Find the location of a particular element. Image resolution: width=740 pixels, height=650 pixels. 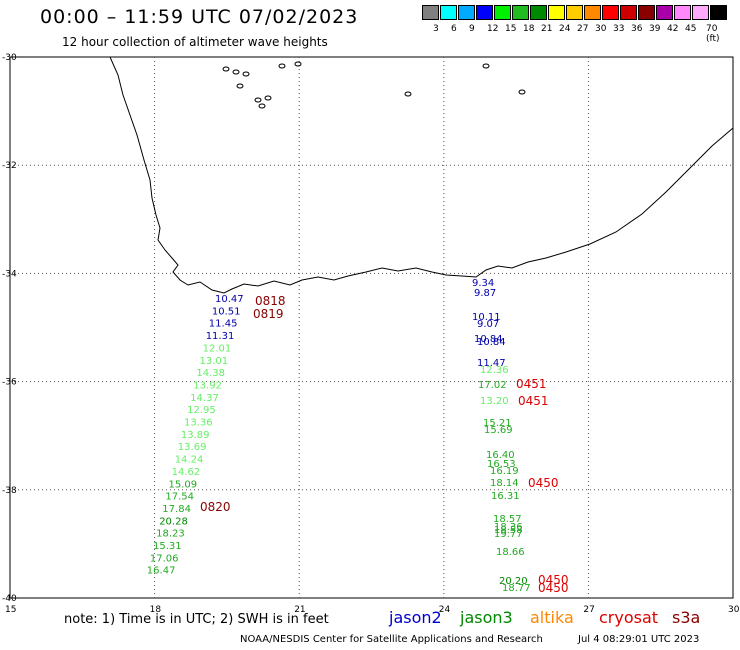

swh-label: 13.89 is located at coordinates (195, 435).